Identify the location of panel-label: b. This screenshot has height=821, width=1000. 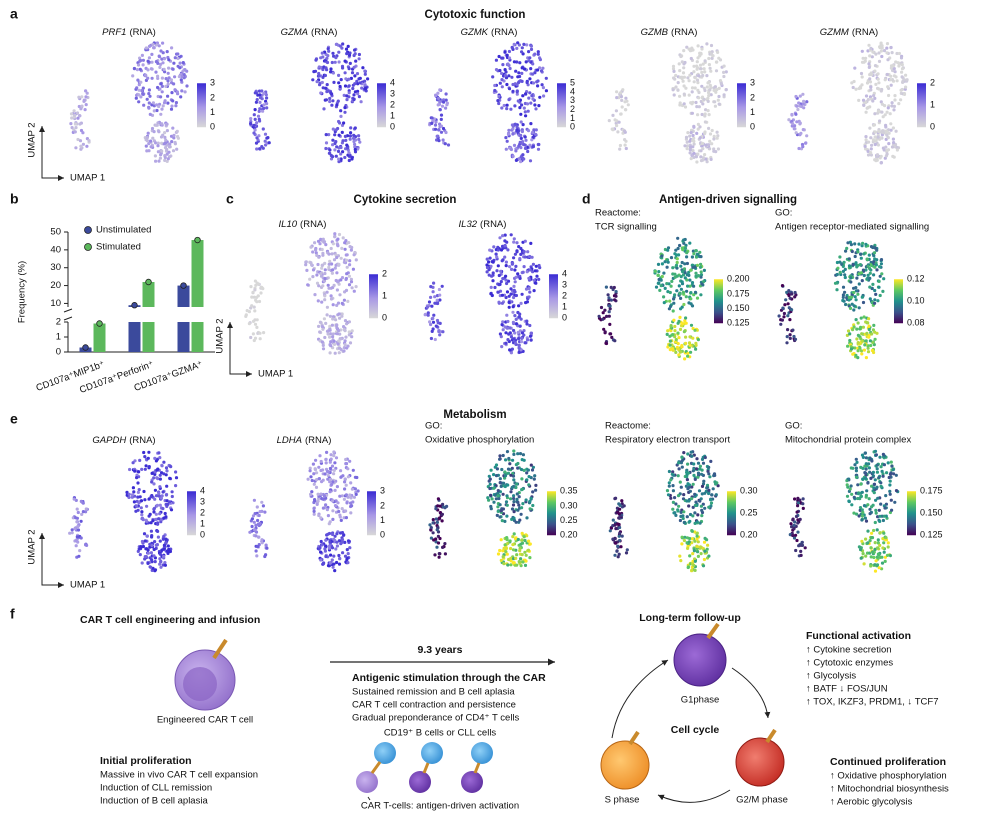
(14, 199).